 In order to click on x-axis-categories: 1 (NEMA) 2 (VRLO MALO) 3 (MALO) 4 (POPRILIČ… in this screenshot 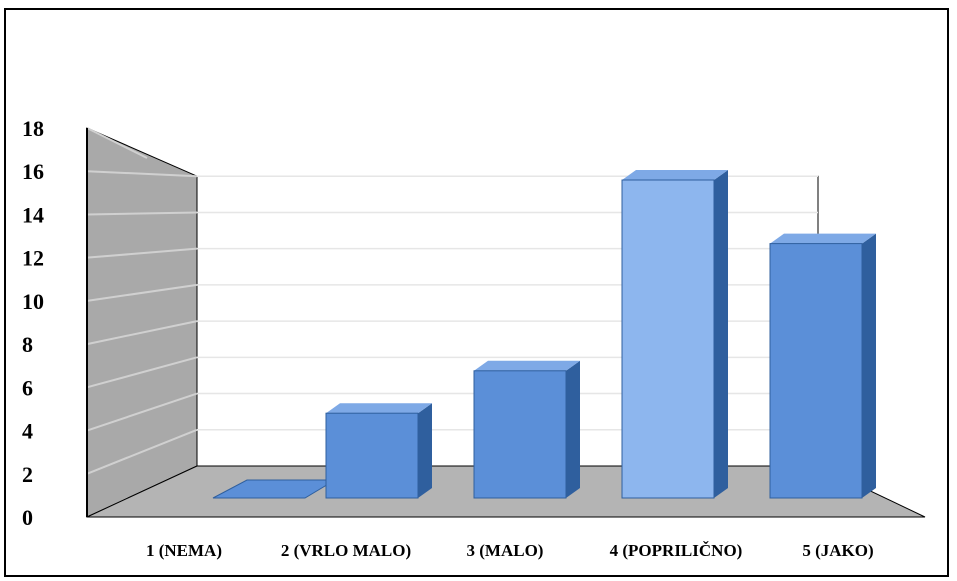, I will do `click(510, 550)`.